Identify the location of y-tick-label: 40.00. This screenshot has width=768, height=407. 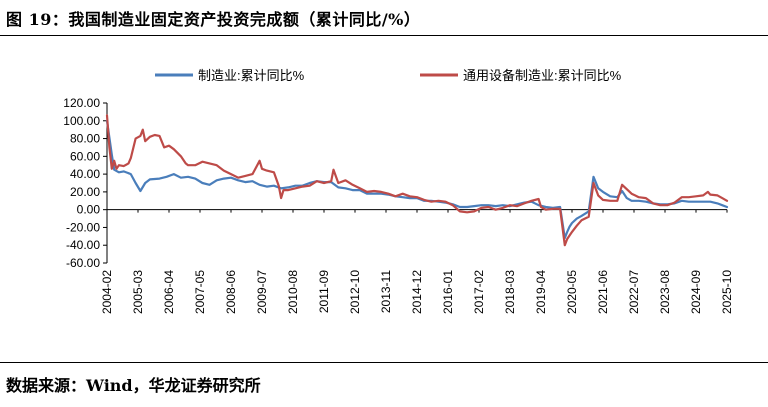
(85, 174).